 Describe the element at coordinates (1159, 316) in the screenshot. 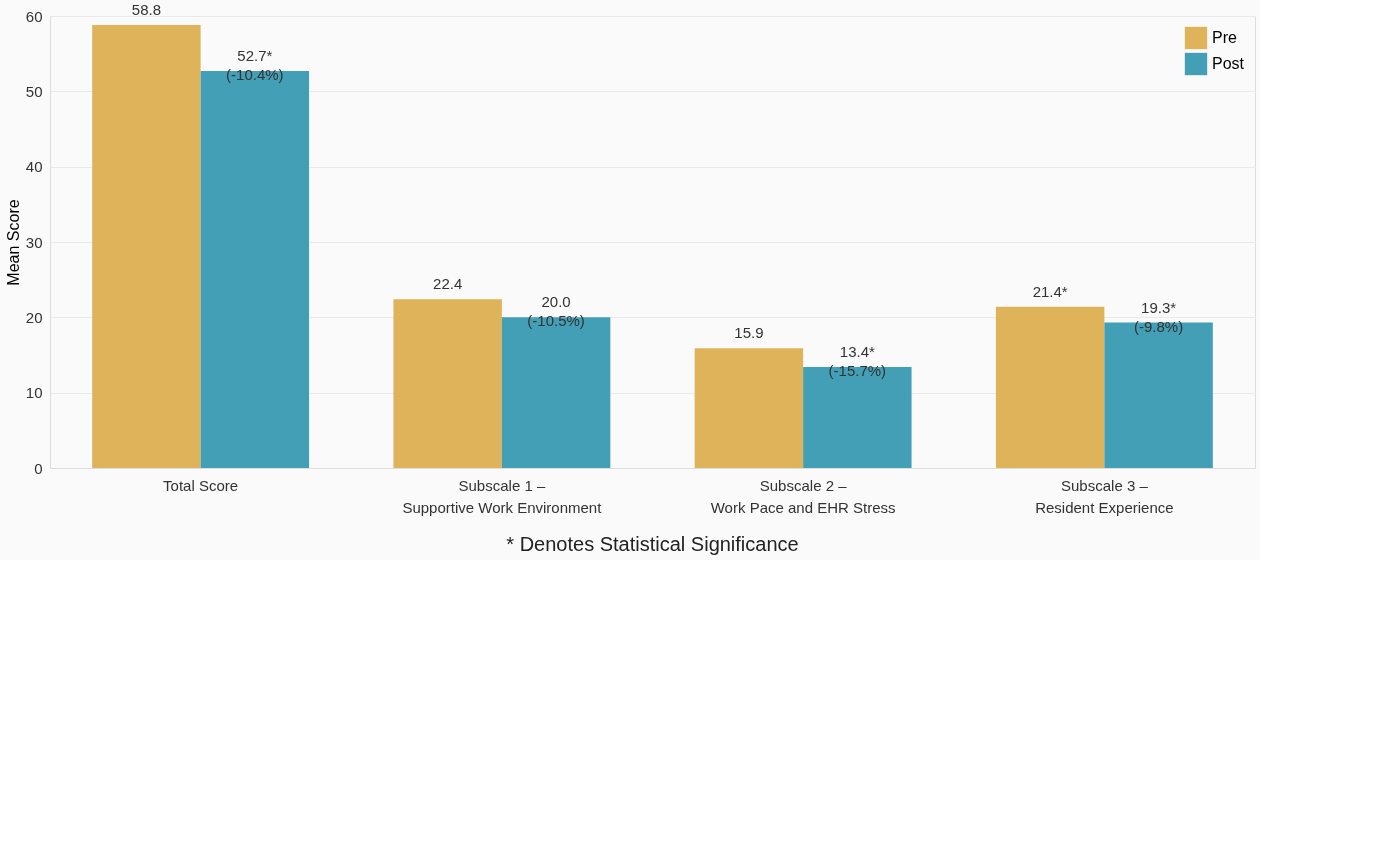

I see `data-label: 19.3* (-9.8%)` at that location.